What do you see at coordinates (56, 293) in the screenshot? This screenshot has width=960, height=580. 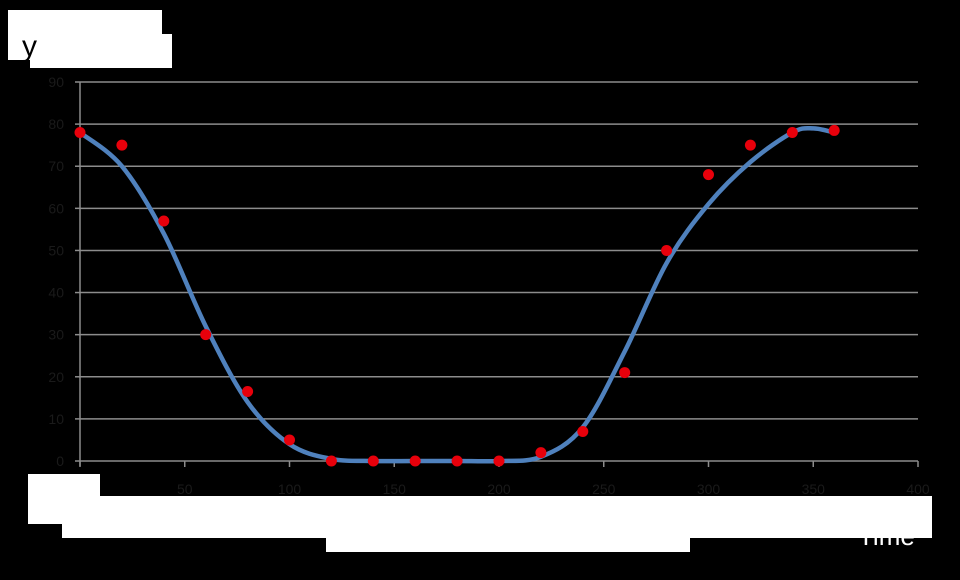 I see `y-tick-label: 40` at bounding box center [56, 293].